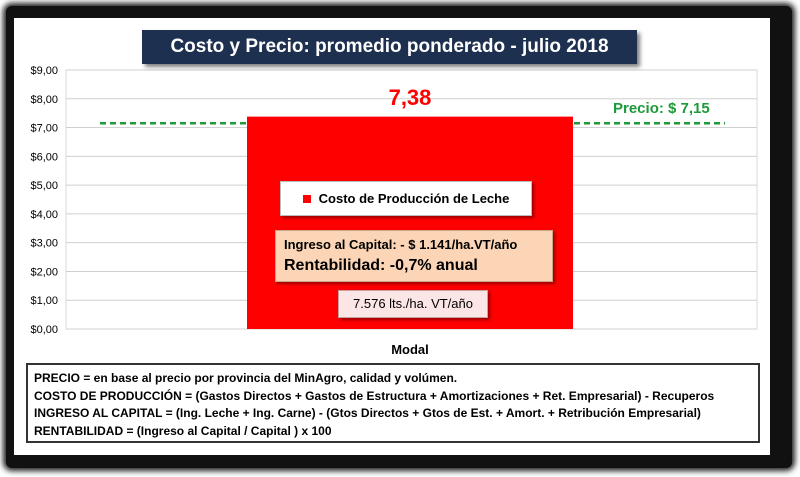 This screenshot has width=800, height=477. What do you see at coordinates (44, 129) in the screenshot?
I see `y-tick-label: $7,00` at bounding box center [44, 129].